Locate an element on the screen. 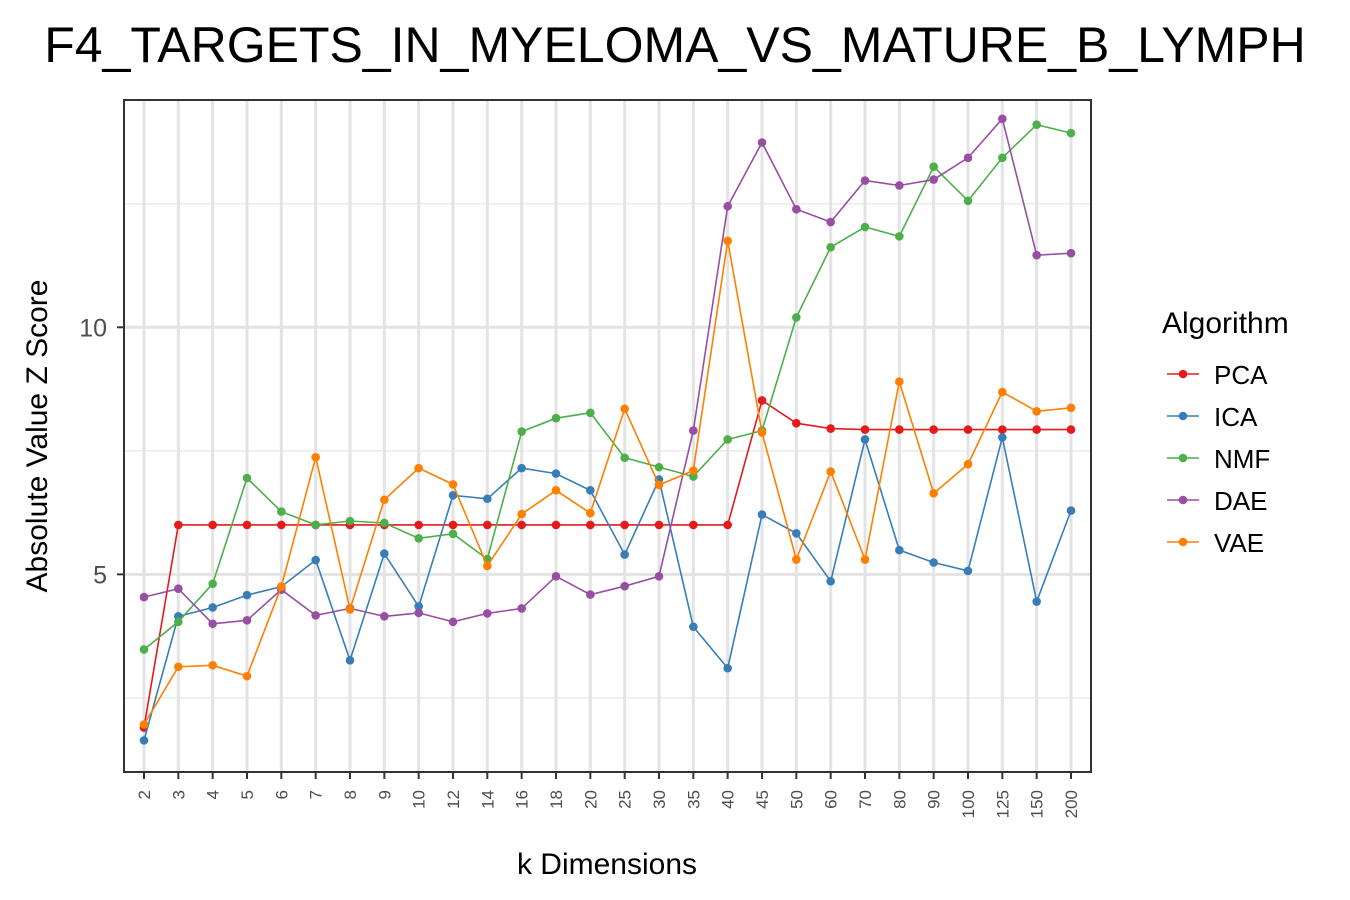 The image size is (1350, 900). x-tick-label: 150 is located at coordinates (1037, 804).